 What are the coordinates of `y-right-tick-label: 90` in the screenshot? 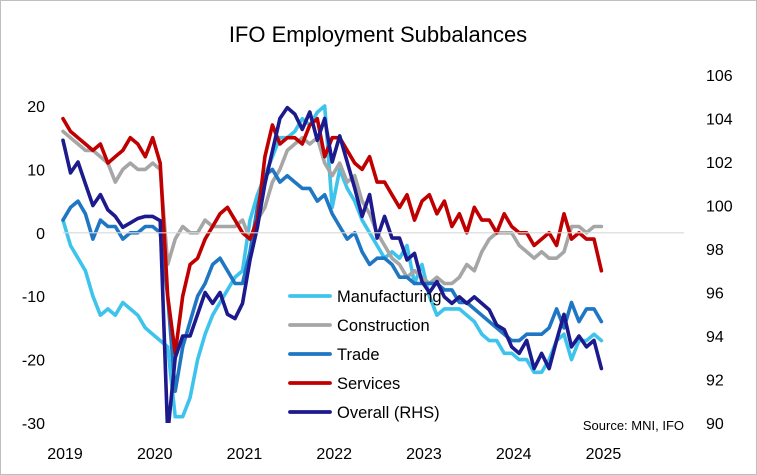 It's located at (715, 424).